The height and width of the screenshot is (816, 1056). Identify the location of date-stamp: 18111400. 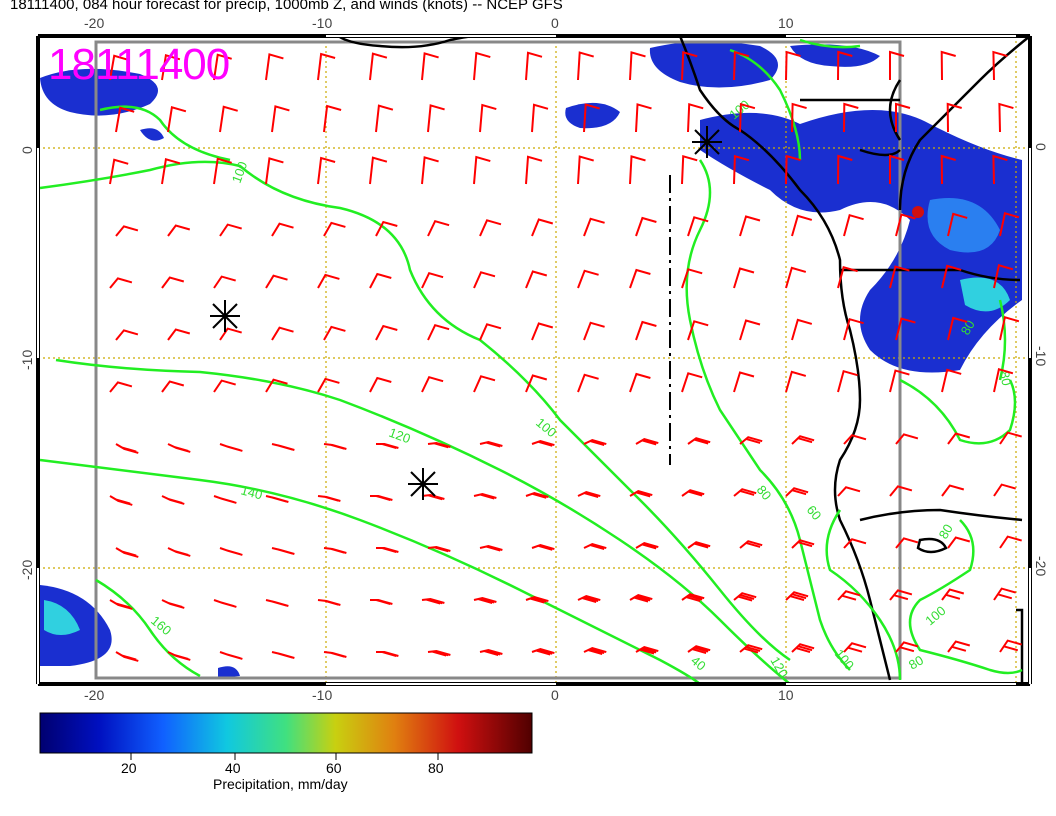
(139, 64).